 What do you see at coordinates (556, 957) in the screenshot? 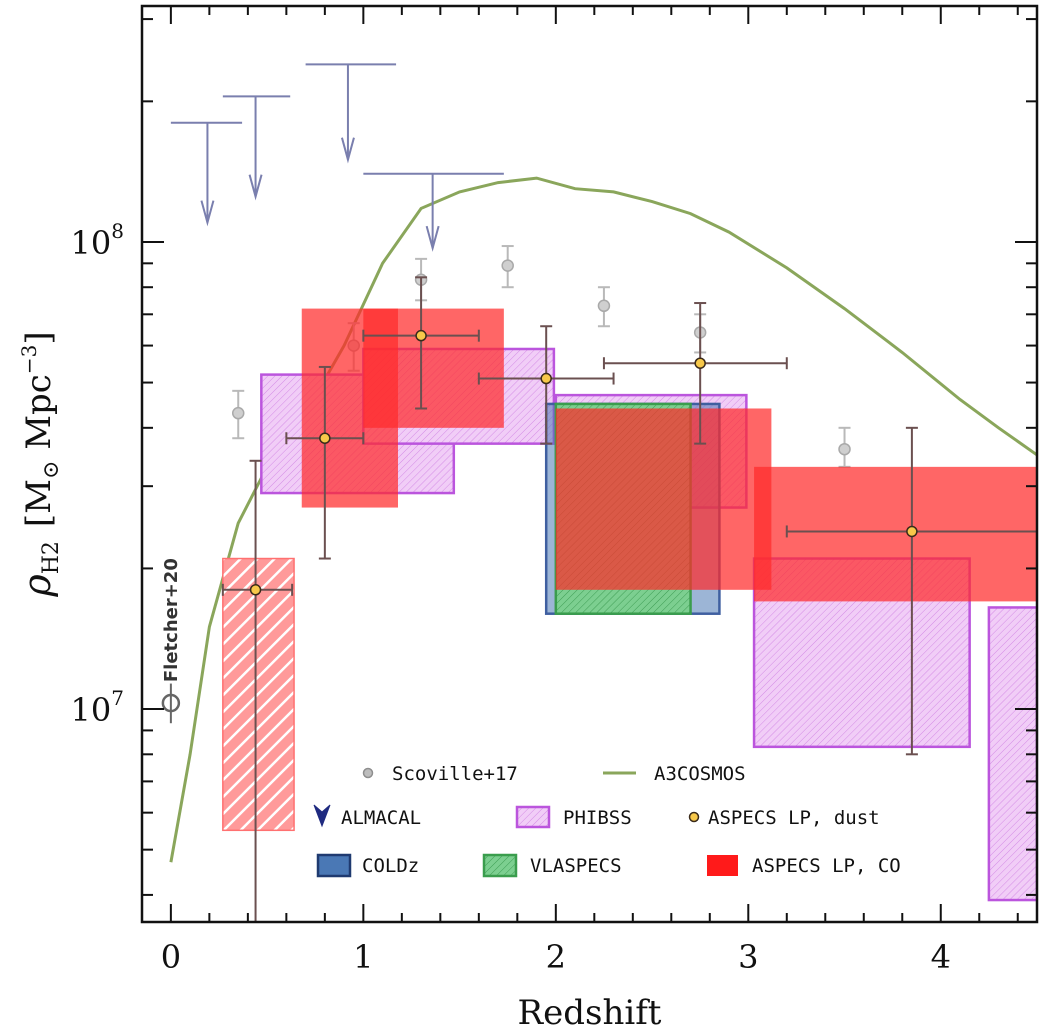
I see `x-tick-label-2: 2` at bounding box center [556, 957].